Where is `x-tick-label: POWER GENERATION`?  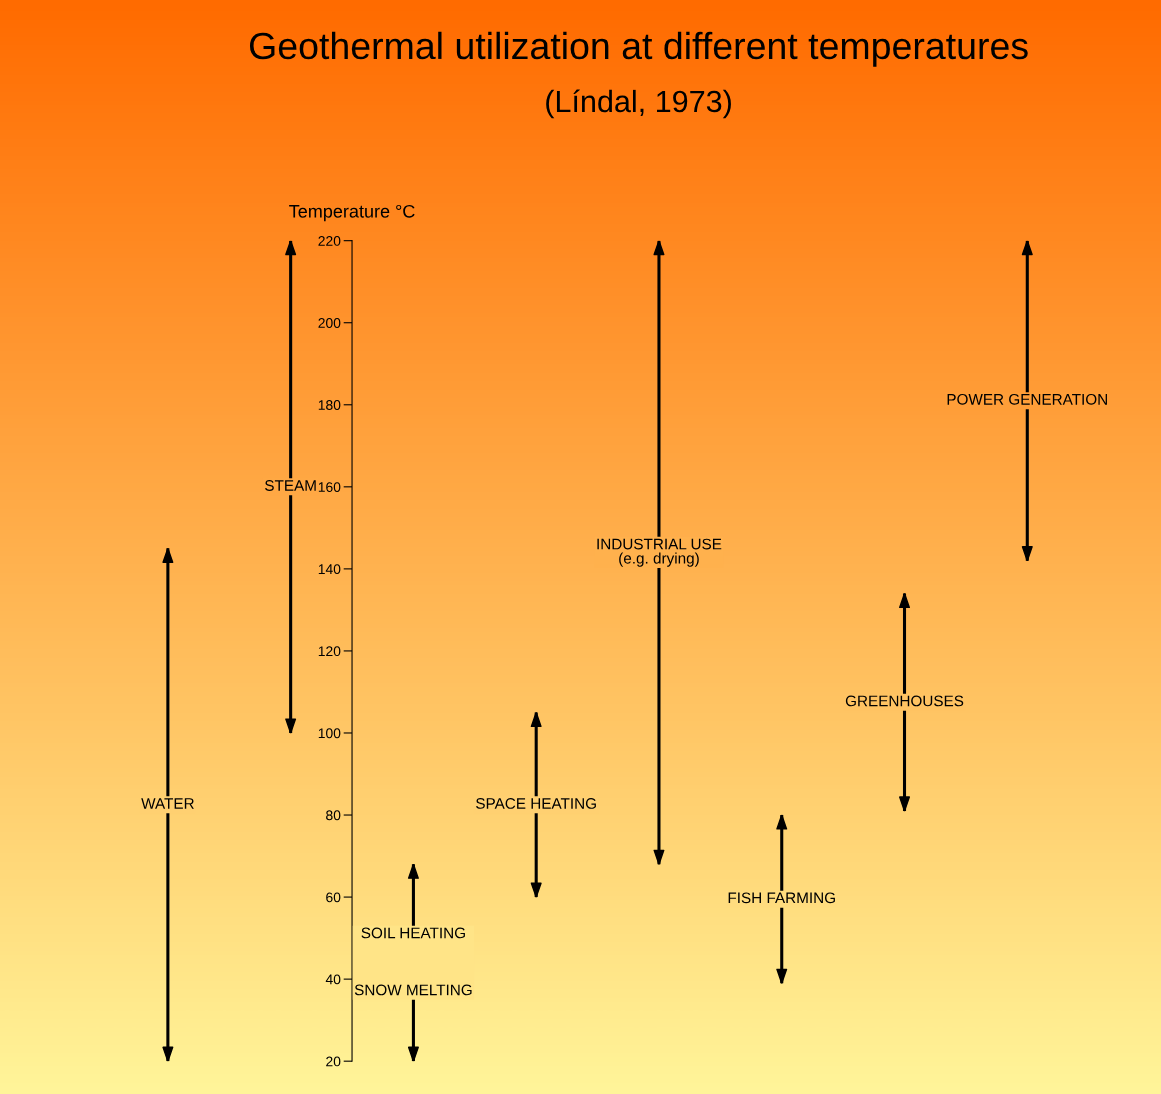 x-tick-label: POWER GENERATION is located at coordinates (1027, 399).